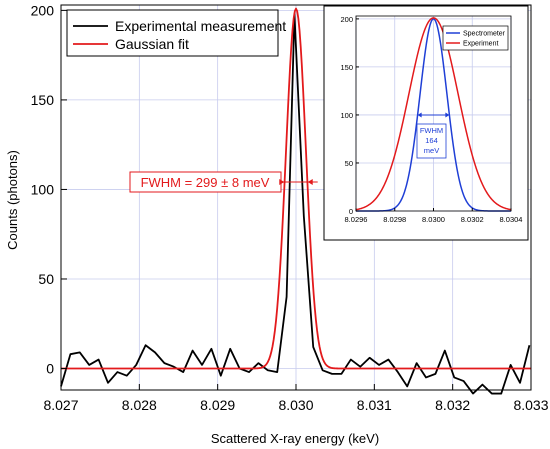 Image resolution: width=550 pixels, height=449 pixels. What do you see at coordinates (447, 115) in the screenshot?
I see `inset-fwhm-arrowhead-right` at bounding box center [447, 115].